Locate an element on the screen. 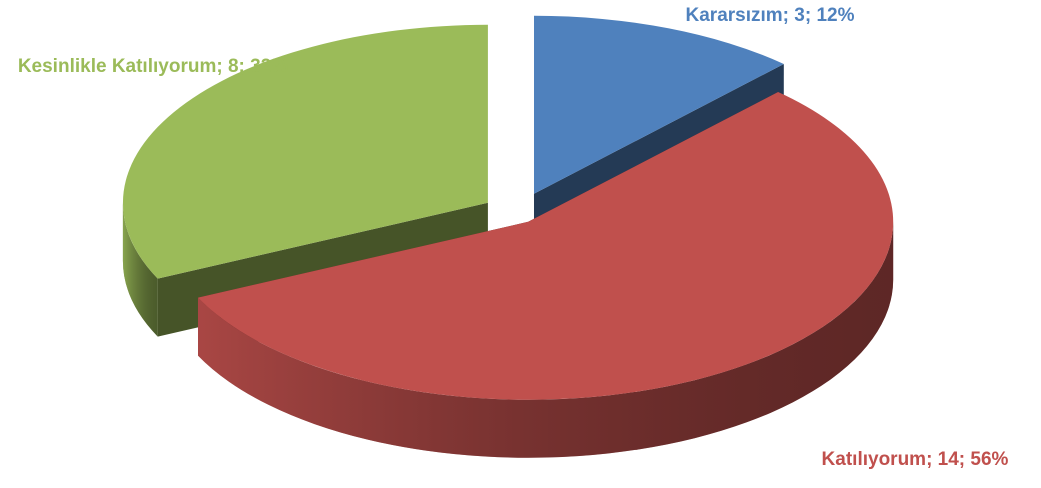 Image resolution: width=1041 pixels, height=488 pixels. data-label: Kararsızım; 3; 12% is located at coordinates (770, 15).